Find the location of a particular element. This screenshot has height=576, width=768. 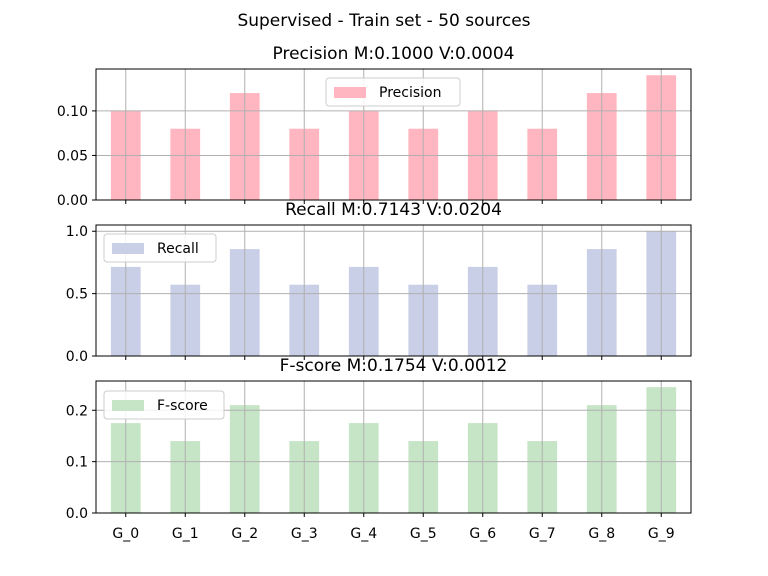

panel-title: F-score M:0.1754 V:0.0012 is located at coordinates (394, 366).